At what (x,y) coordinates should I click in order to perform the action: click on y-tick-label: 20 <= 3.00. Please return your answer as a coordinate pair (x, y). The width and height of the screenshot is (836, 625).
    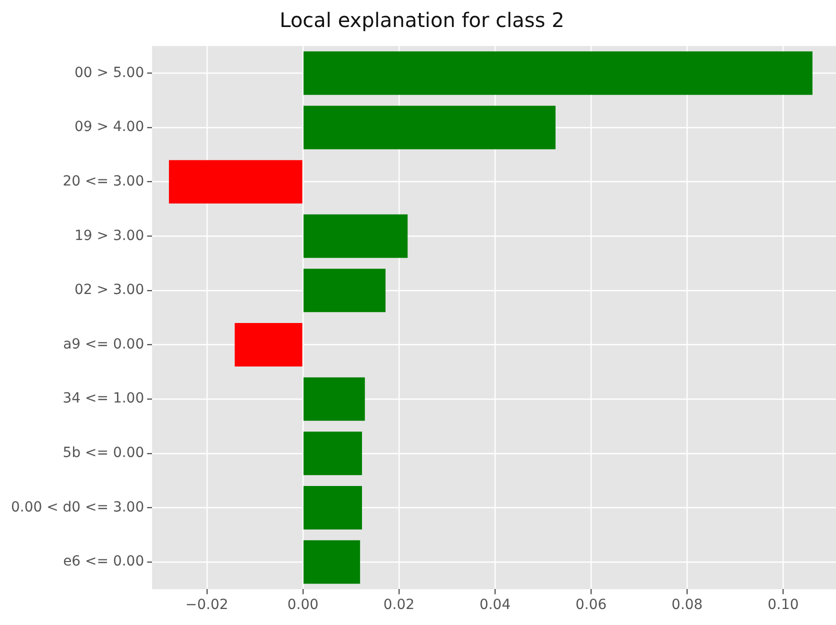
    Looking at the image, I should click on (103, 181).